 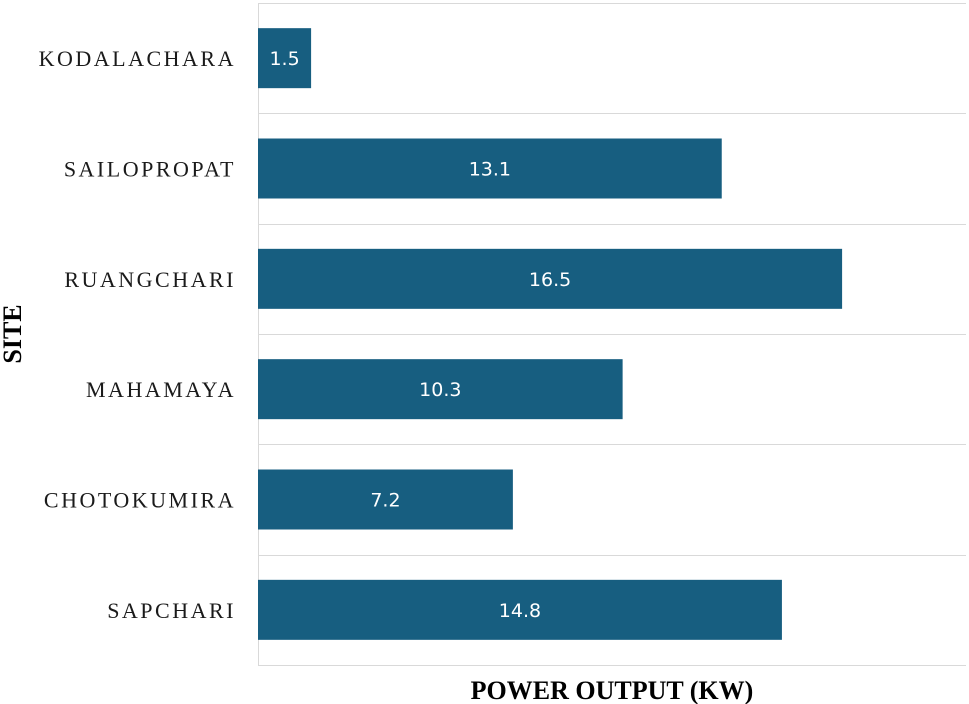 I want to click on x-axis-title: POWER OUTPUT (KW), so click(x=612, y=690).